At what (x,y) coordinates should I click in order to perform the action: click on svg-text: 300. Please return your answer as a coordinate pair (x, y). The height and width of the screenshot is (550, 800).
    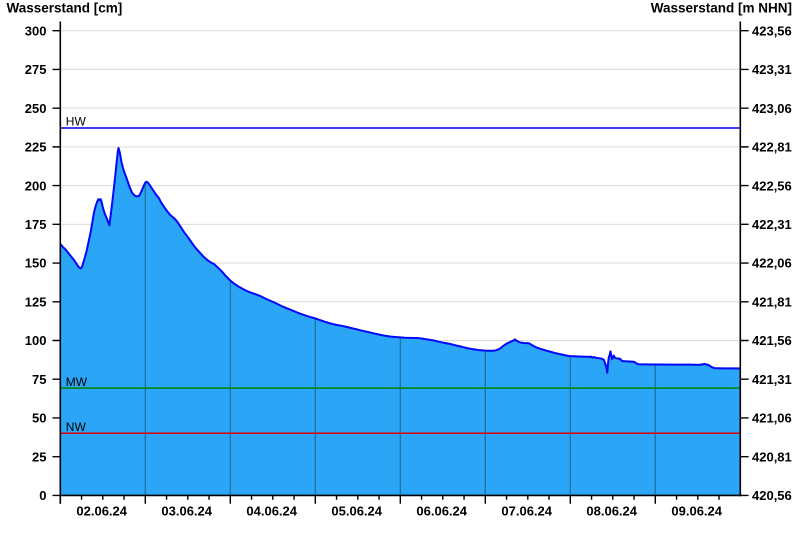
    Looking at the image, I should click on (36, 30).